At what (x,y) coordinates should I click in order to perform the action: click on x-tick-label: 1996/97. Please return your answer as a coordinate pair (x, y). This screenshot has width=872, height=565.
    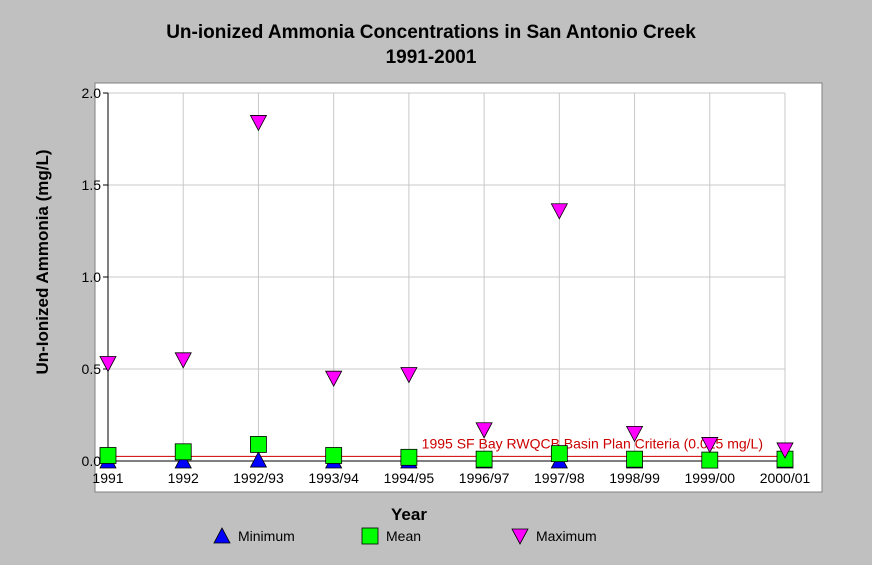
    Looking at the image, I should click on (484, 478).